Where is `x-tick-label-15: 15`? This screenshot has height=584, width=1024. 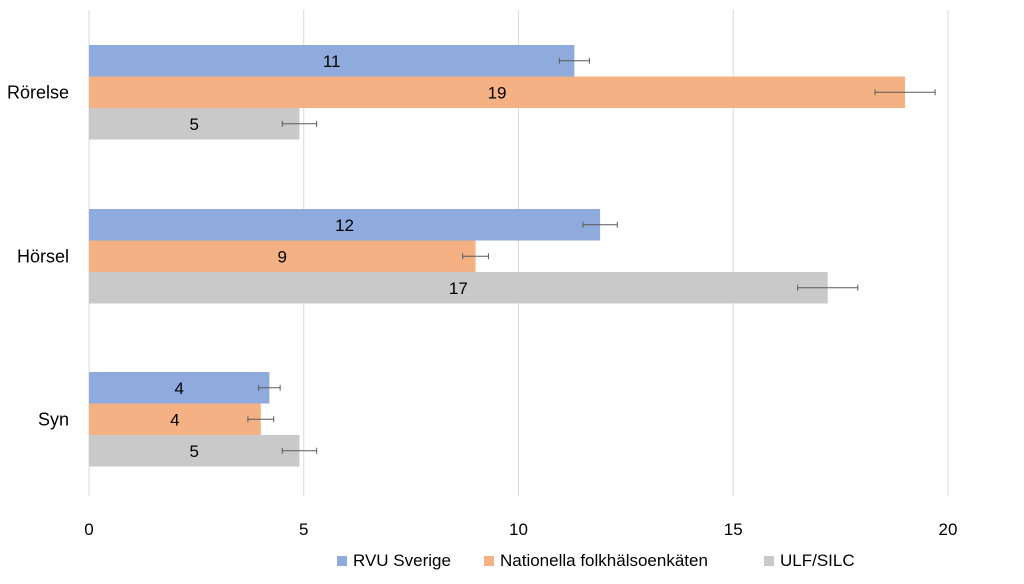
x-tick-label-15: 15 is located at coordinates (733, 529).